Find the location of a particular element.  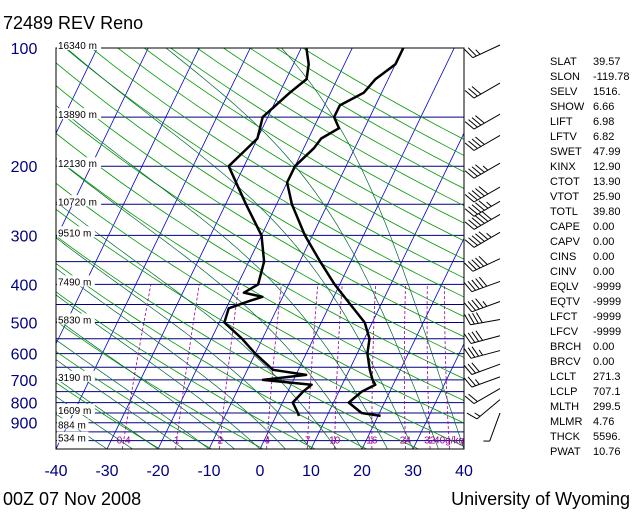

index-value: 299.5 is located at coordinates (607, 407).